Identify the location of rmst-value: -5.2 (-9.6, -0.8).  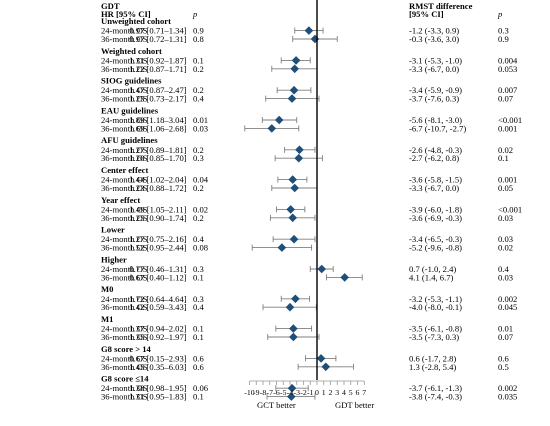
(435, 248).